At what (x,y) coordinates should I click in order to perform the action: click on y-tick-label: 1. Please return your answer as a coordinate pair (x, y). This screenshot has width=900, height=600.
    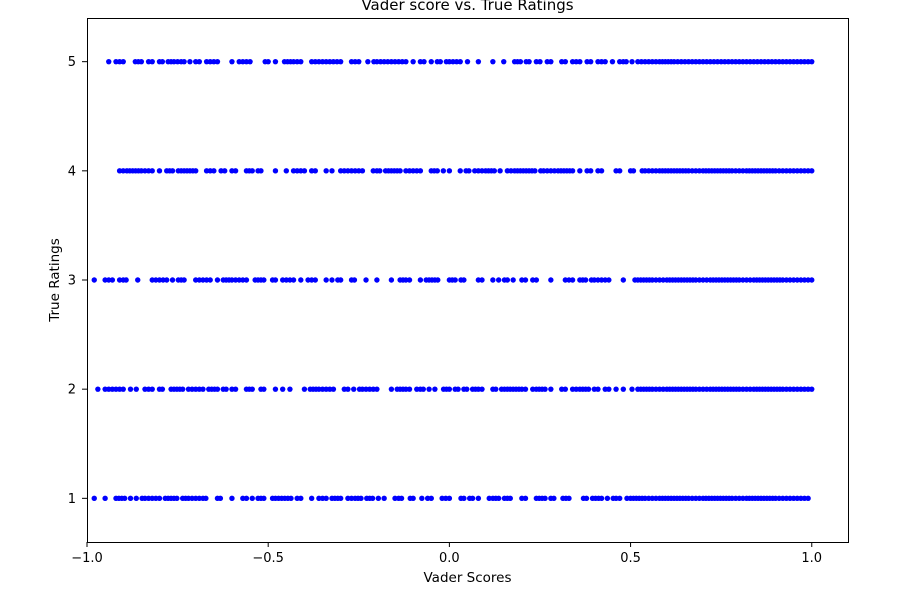
    Looking at the image, I should click on (72, 499).